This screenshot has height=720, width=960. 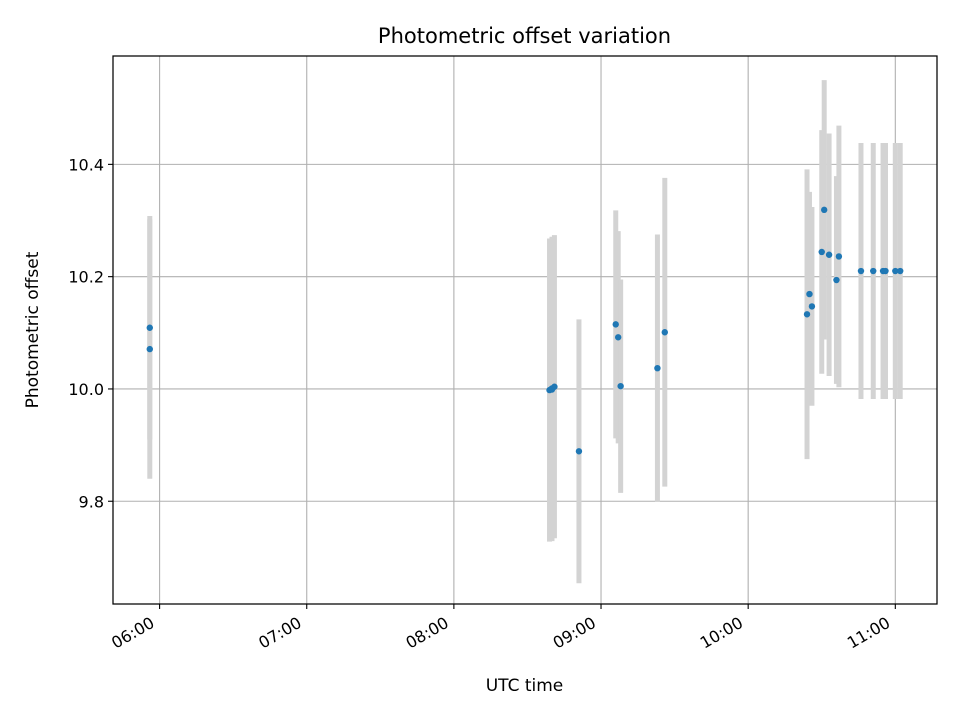 What do you see at coordinates (524, 36) in the screenshot?
I see `chart-title: Photometric offset variation` at bounding box center [524, 36].